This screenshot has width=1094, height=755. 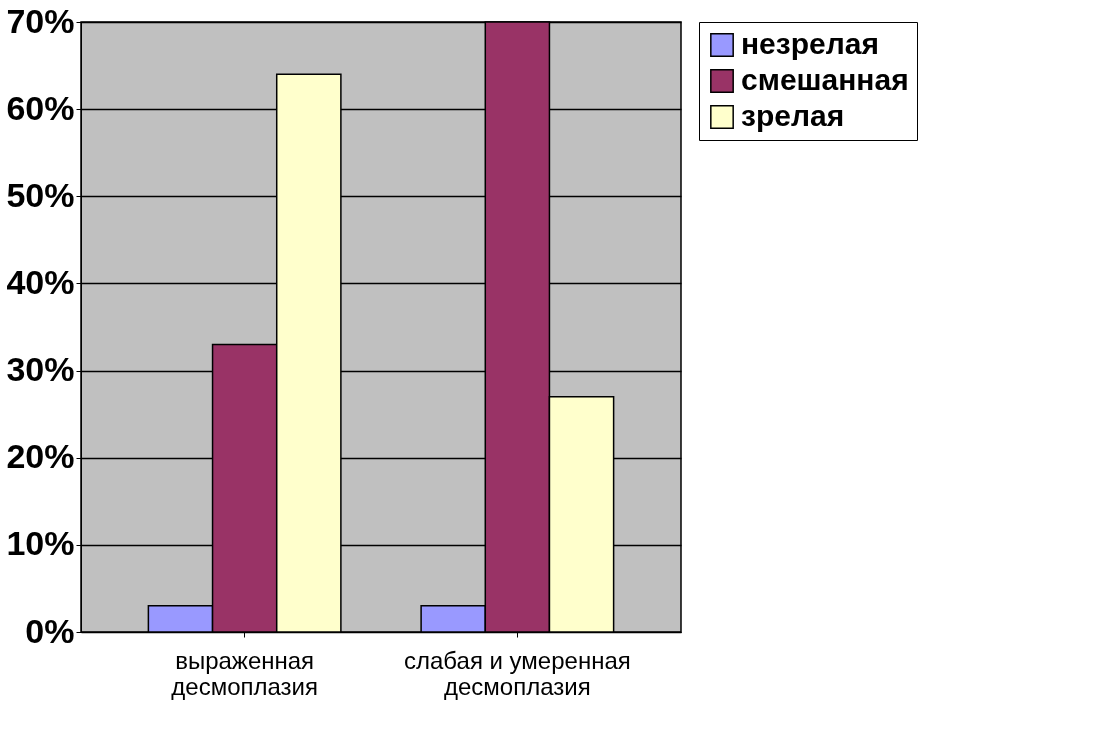 What do you see at coordinates (825, 79) in the screenshot?
I see `legend-label: смешанная` at bounding box center [825, 79].